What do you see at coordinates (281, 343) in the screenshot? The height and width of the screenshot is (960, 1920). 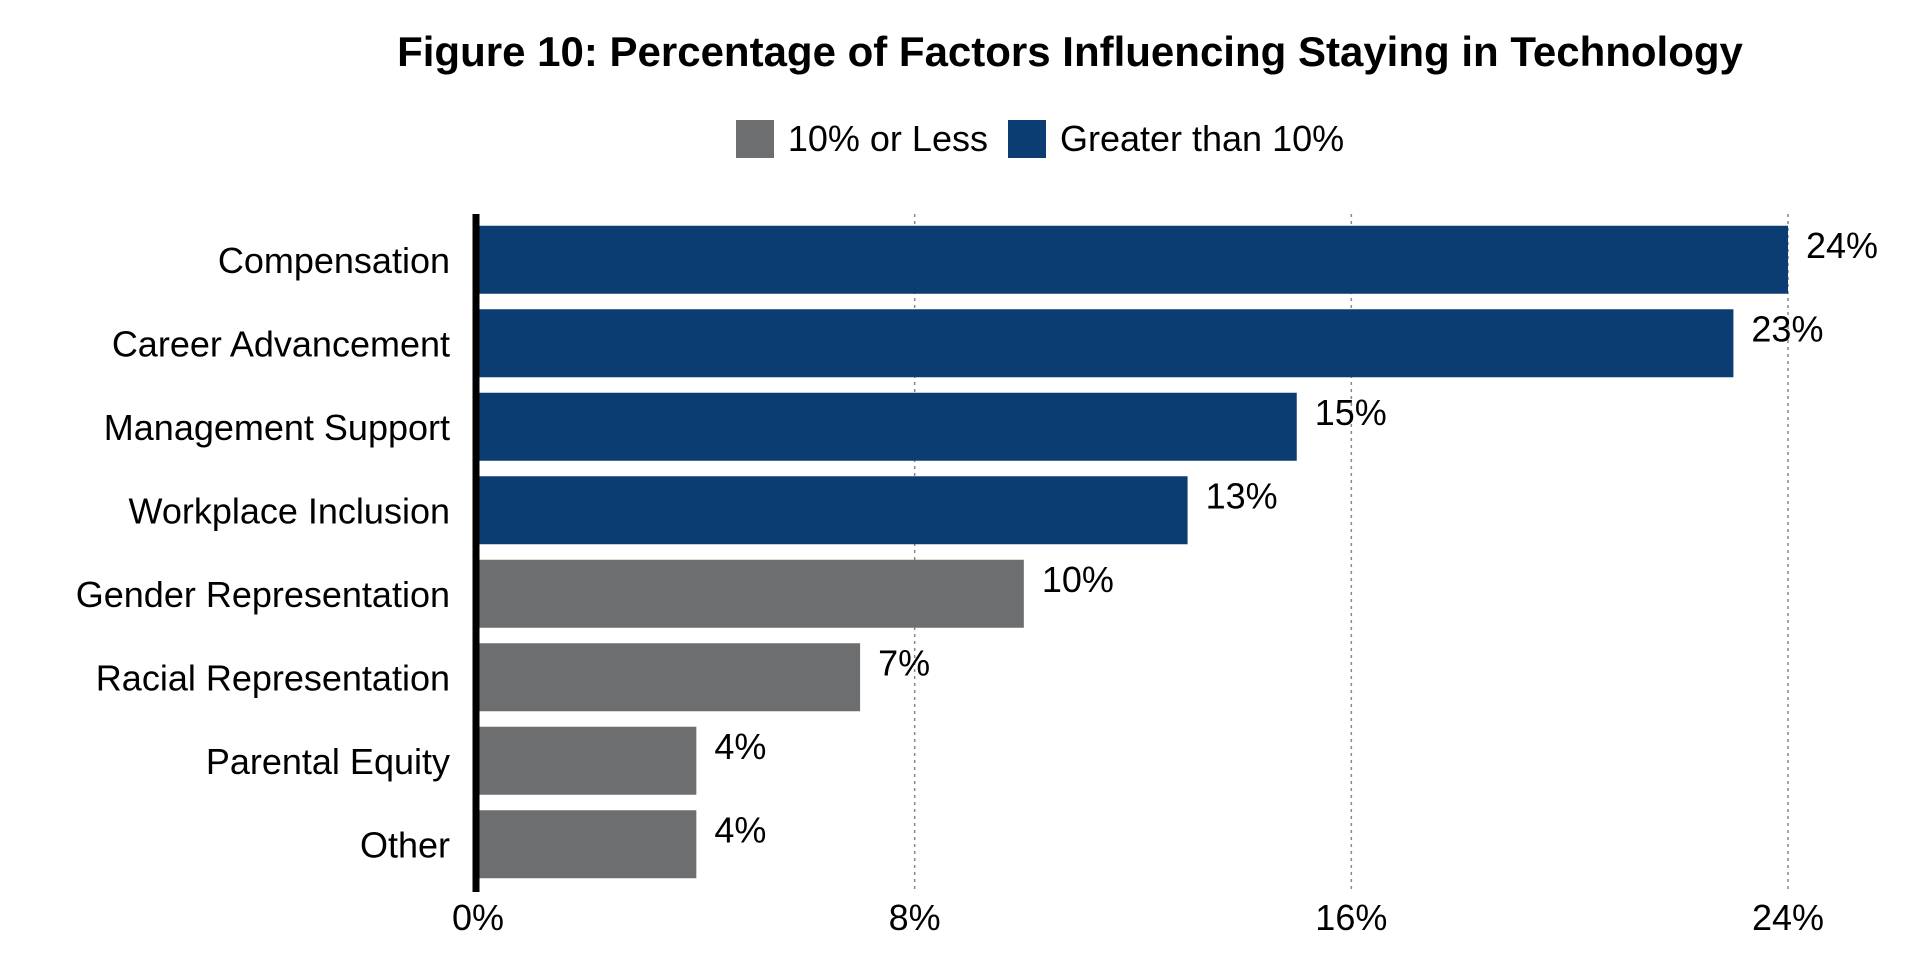 I see `category-label: Career Advancement` at bounding box center [281, 343].